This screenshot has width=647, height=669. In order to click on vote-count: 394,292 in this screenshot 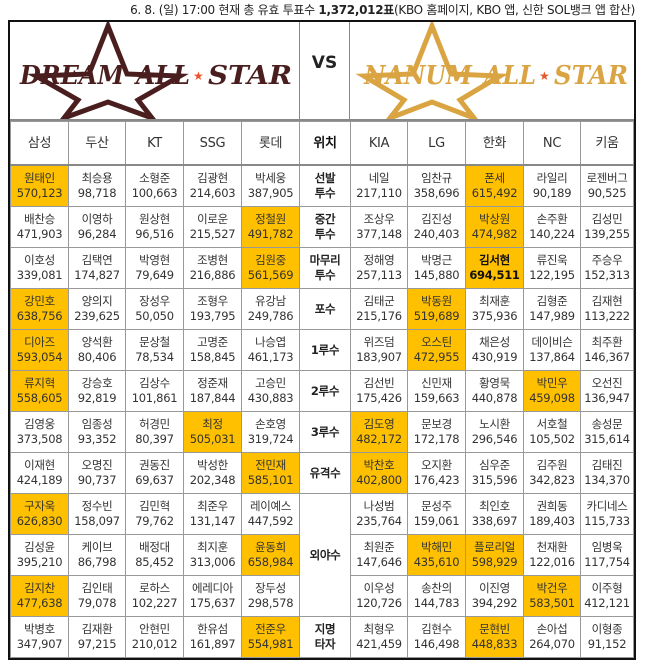, I will do `click(494, 603)`.